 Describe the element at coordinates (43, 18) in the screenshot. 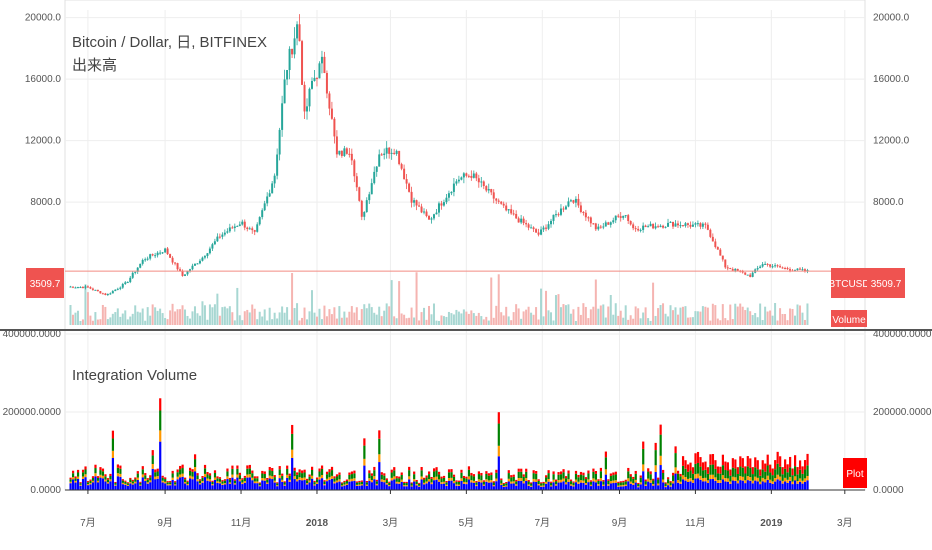

I see `price-tick-left: 20000.0` at that location.